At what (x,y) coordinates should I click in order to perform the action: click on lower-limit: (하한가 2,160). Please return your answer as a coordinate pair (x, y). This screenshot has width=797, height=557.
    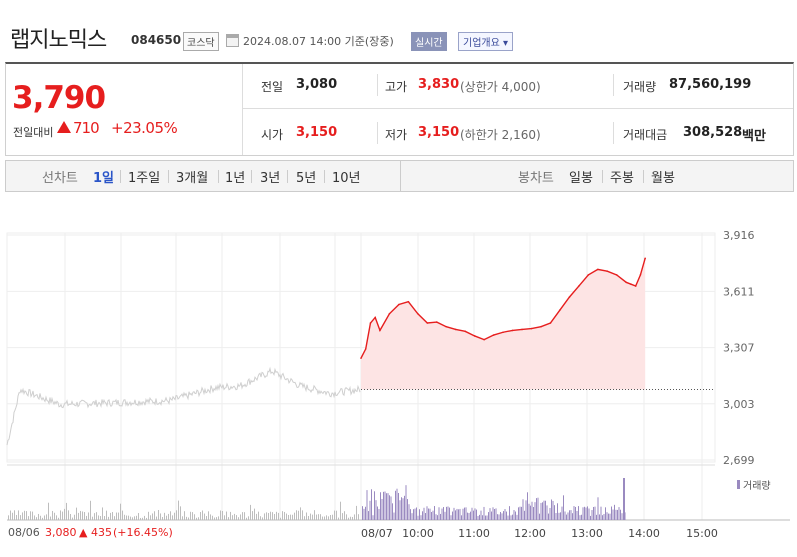
    Looking at the image, I should click on (500, 135).